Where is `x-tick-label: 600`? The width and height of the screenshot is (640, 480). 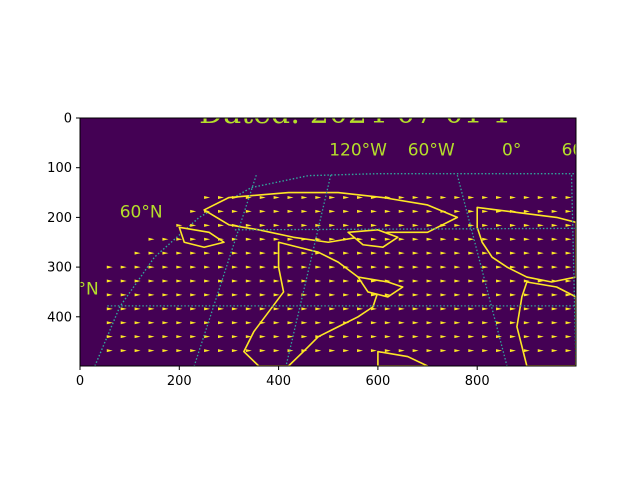
x-tick-label: 600 is located at coordinates (377, 381).